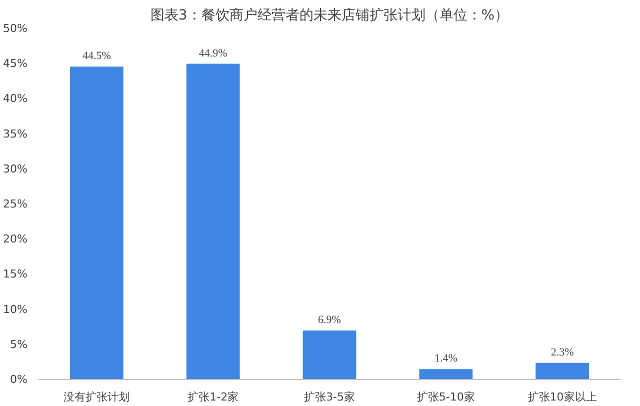  What do you see at coordinates (15, 99) in the screenshot?
I see `y-tick-label: 40%` at bounding box center [15, 99].